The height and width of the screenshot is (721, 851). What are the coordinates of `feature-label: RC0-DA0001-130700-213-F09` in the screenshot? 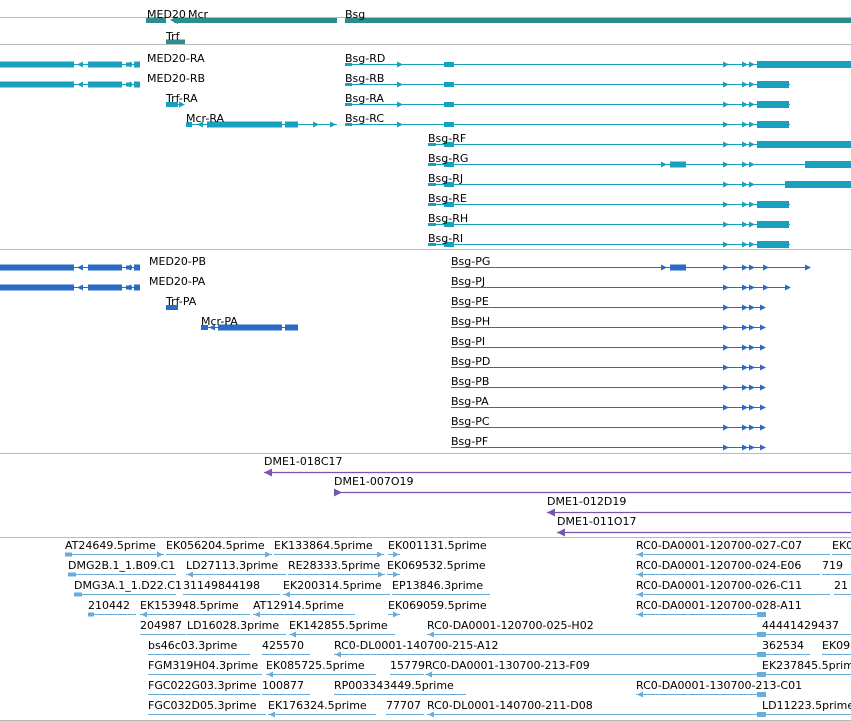 It's located at (507, 665).